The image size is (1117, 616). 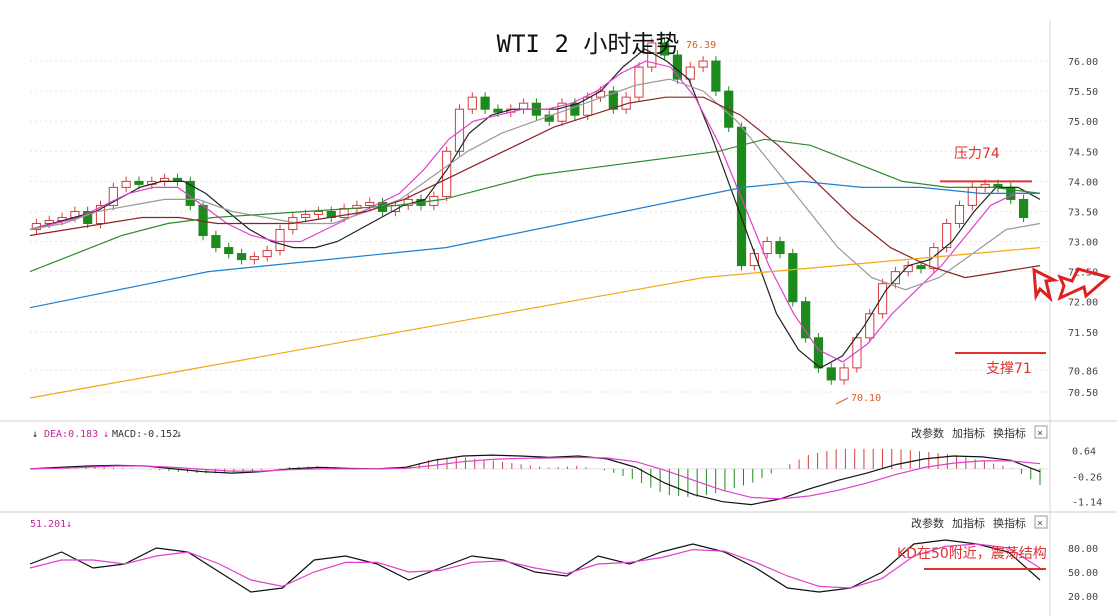 I want to click on kd-pane, so click(x=535, y=566).